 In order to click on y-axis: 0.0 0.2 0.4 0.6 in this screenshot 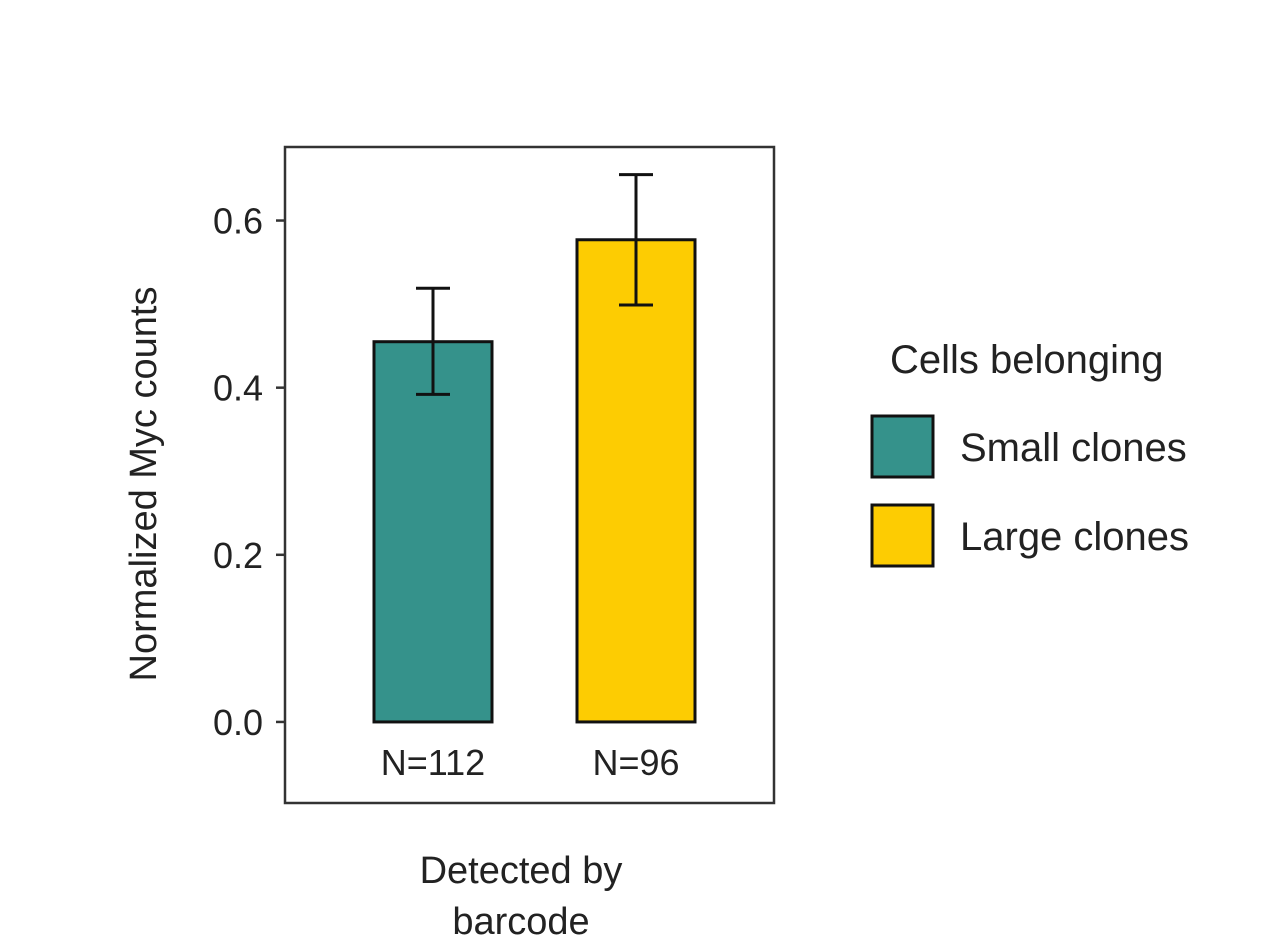, I will do `click(249, 472)`.